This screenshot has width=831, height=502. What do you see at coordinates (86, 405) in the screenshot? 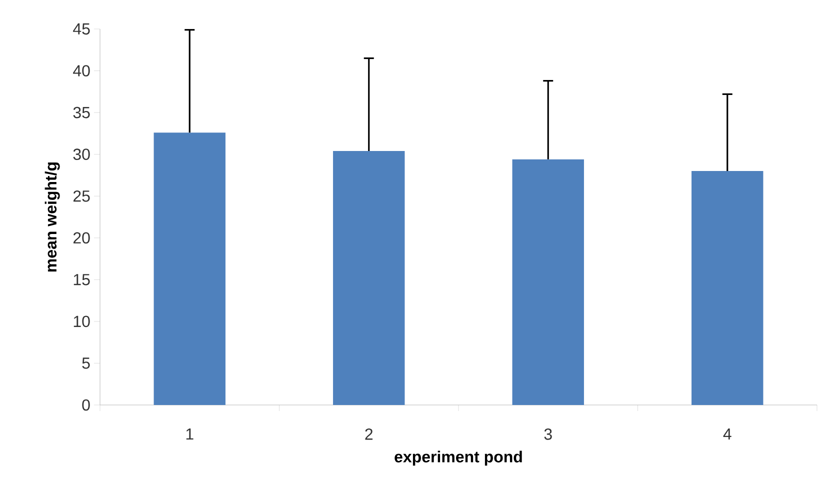
I see `y-tick-label: 0` at bounding box center [86, 405].